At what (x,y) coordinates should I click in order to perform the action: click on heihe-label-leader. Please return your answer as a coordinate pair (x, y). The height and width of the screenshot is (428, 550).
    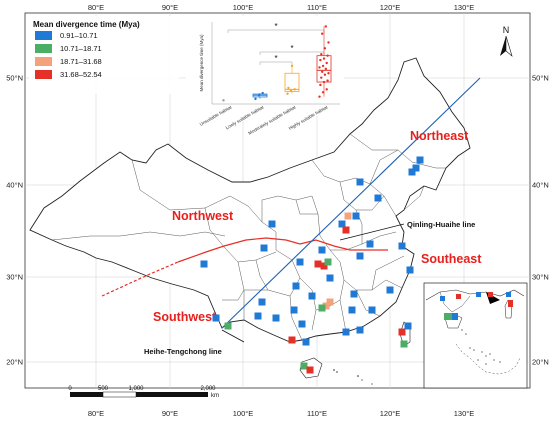
    Looking at the image, I should click on (233, 336).